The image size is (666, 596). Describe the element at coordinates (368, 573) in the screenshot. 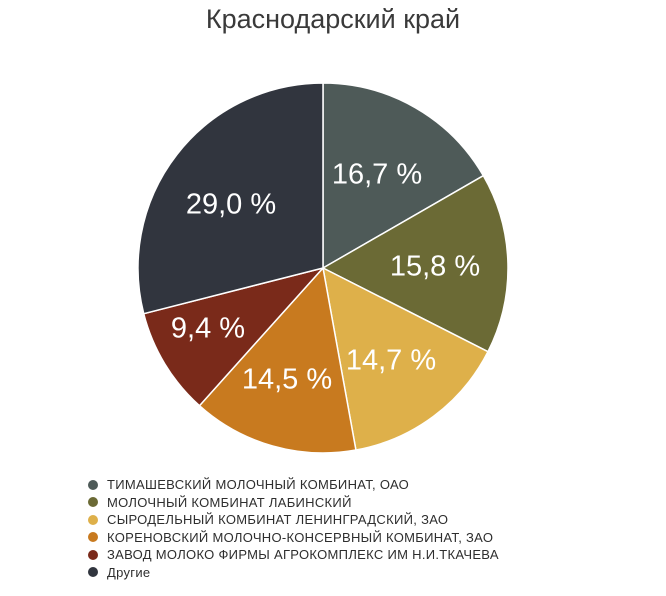

I see `legend-item-6: Другие` at that location.